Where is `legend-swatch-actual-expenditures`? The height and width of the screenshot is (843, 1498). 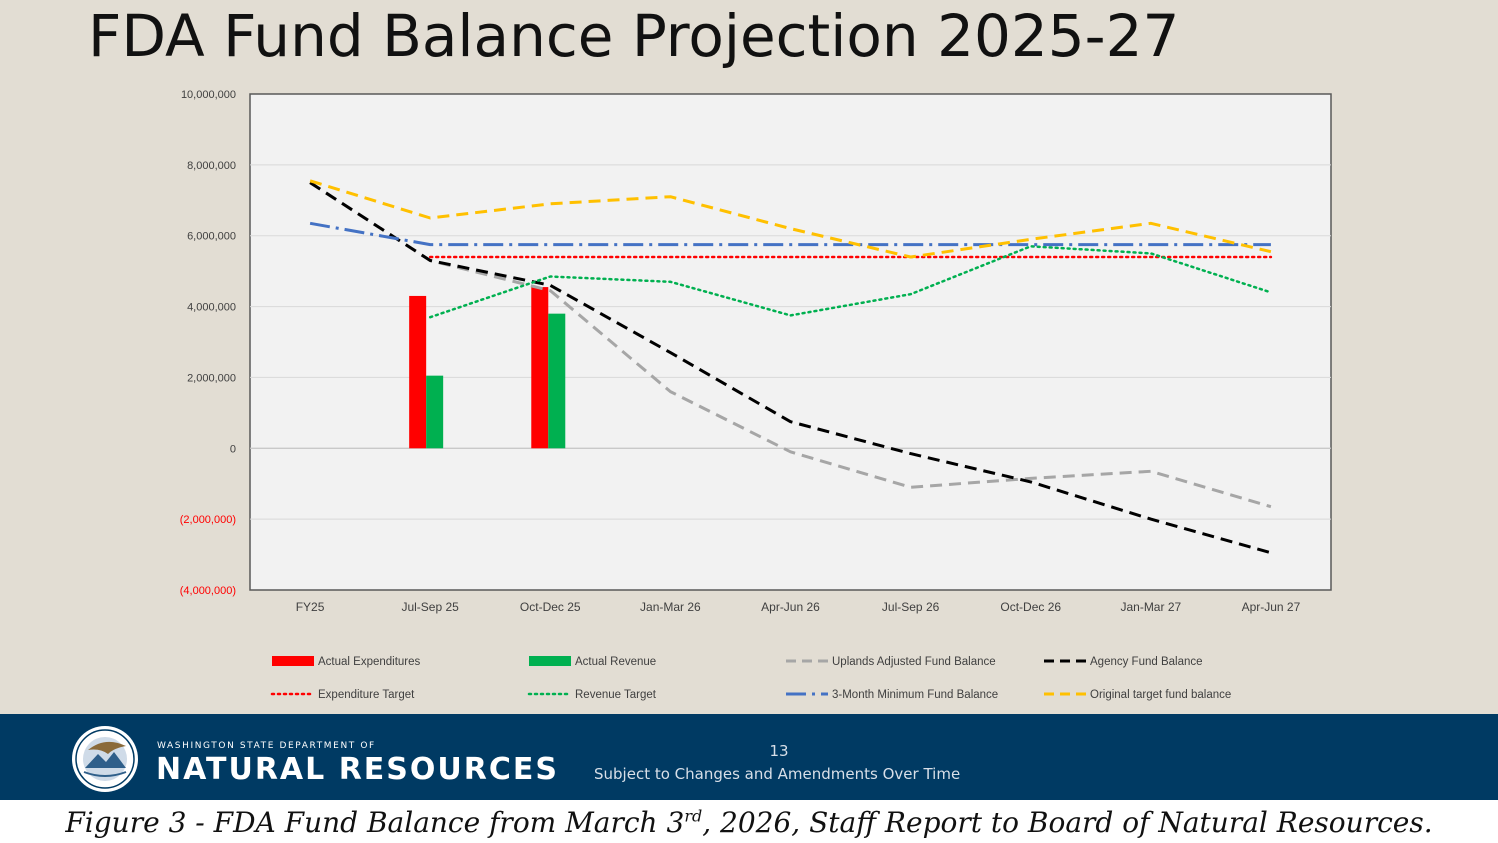 legend-swatch-actual-expenditures is located at coordinates (293, 661).